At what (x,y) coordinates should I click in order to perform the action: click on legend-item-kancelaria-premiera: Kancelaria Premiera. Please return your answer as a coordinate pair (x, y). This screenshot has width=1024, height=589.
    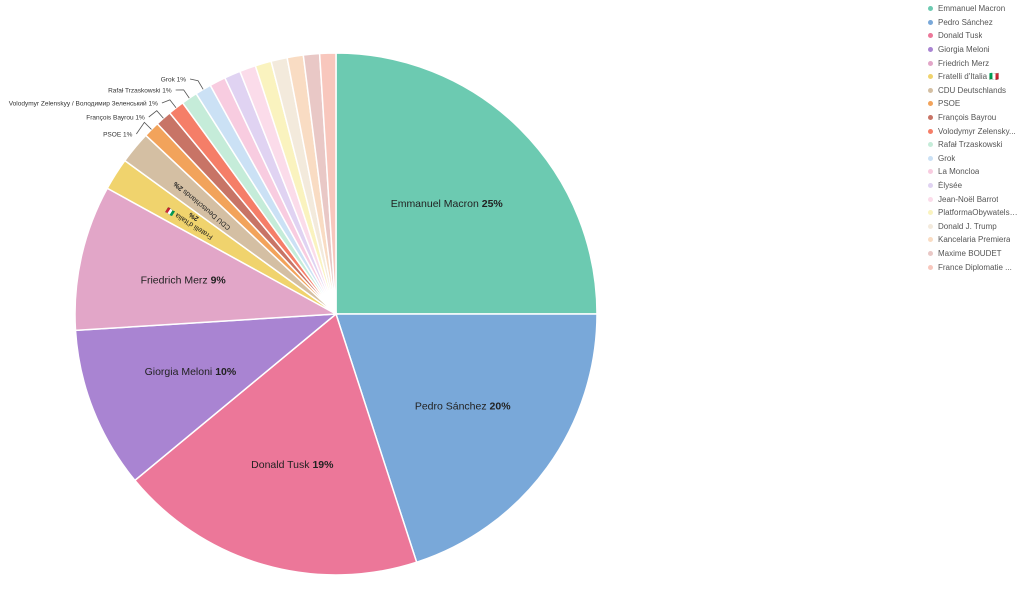
    Looking at the image, I should click on (976, 240).